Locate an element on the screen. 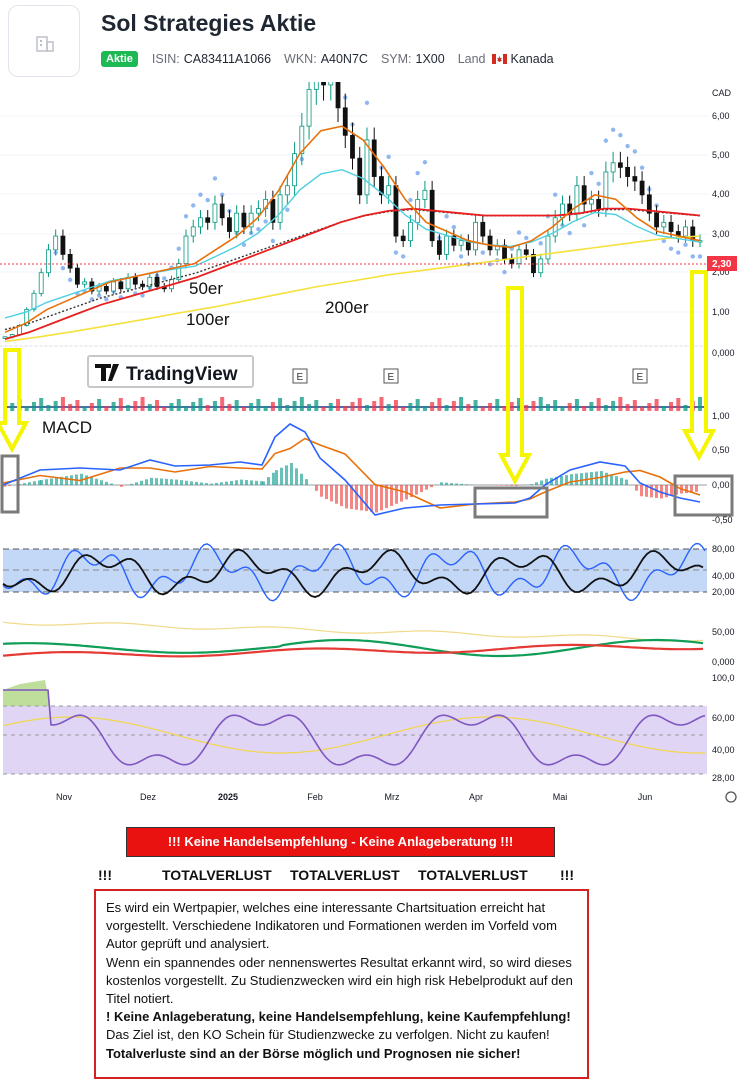 The height and width of the screenshot is (1090, 737). dmi-tick: 0,000 is located at coordinates (723, 662).